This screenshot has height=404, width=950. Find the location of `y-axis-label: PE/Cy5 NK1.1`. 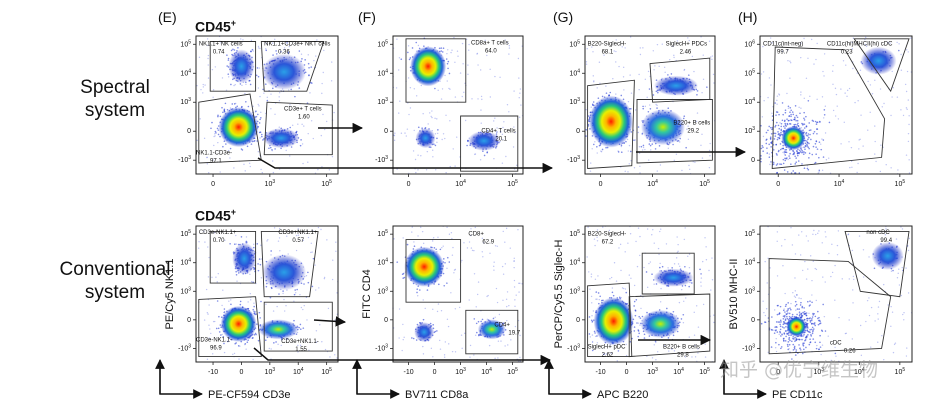

y-axis-label: PE/Cy5 NK1.1 is located at coordinates (170, 294).